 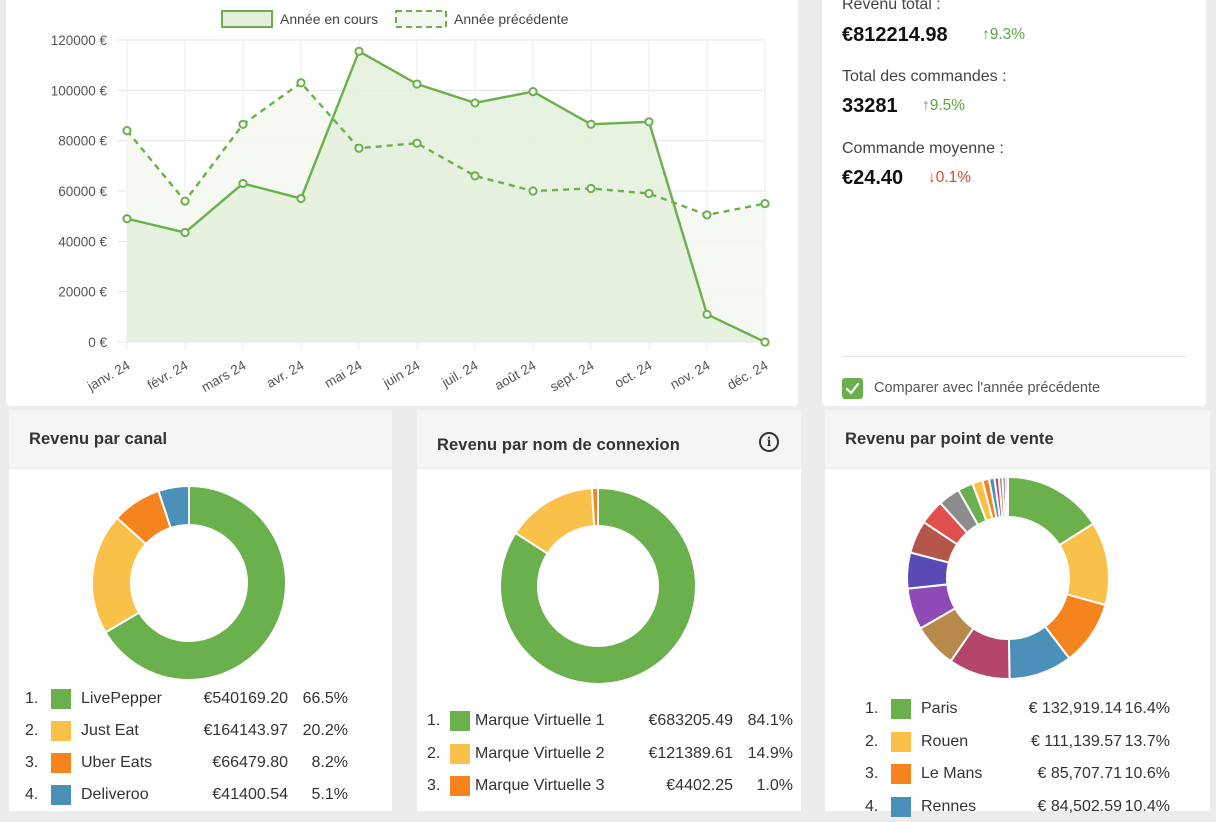 I want to click on x-tick-label: mai 24, so click(x=343, y=373).